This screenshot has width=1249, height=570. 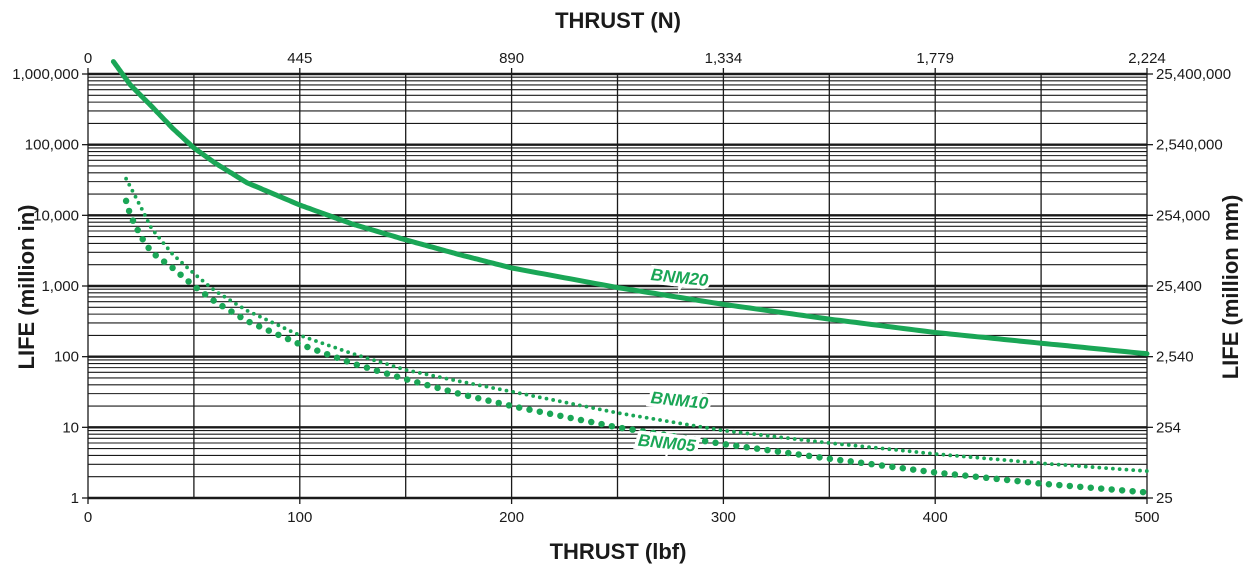 What do you see at coordinates (1175, 357) in the screenshot?
I see `y-right-tick-label: 2,540` at bounding box center [1175, 357].